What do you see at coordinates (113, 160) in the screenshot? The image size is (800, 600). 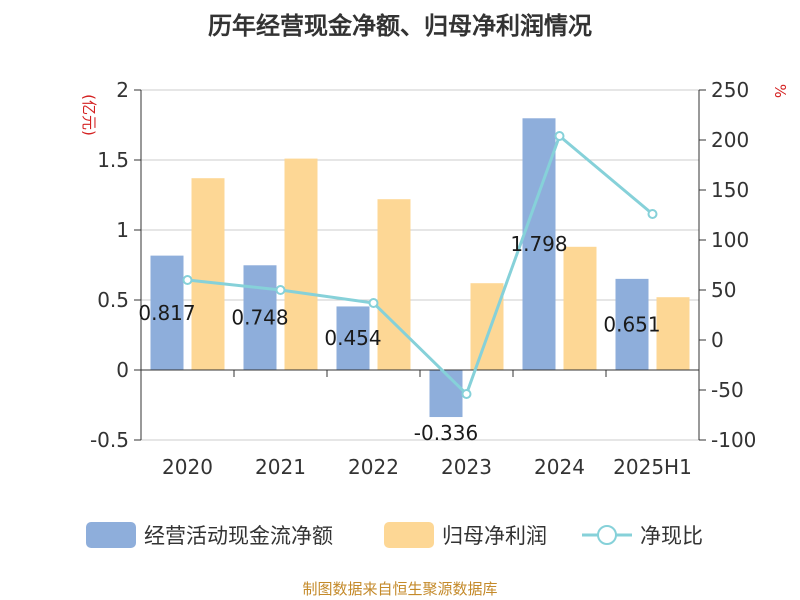 I see `left-tick-label: 1.5` at bounding box center [113, 160].